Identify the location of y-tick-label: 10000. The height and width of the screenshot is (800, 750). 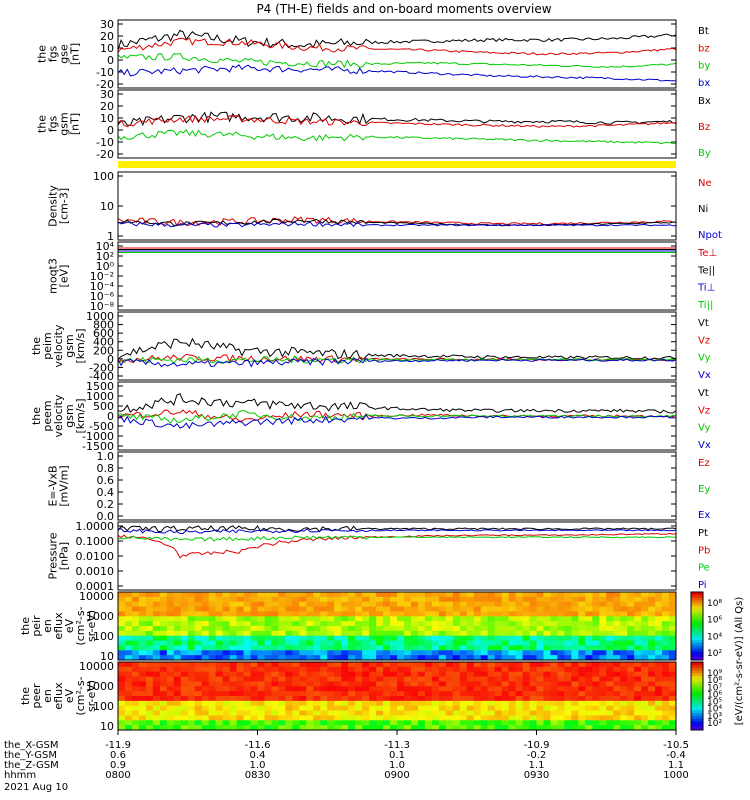
(96, 596).